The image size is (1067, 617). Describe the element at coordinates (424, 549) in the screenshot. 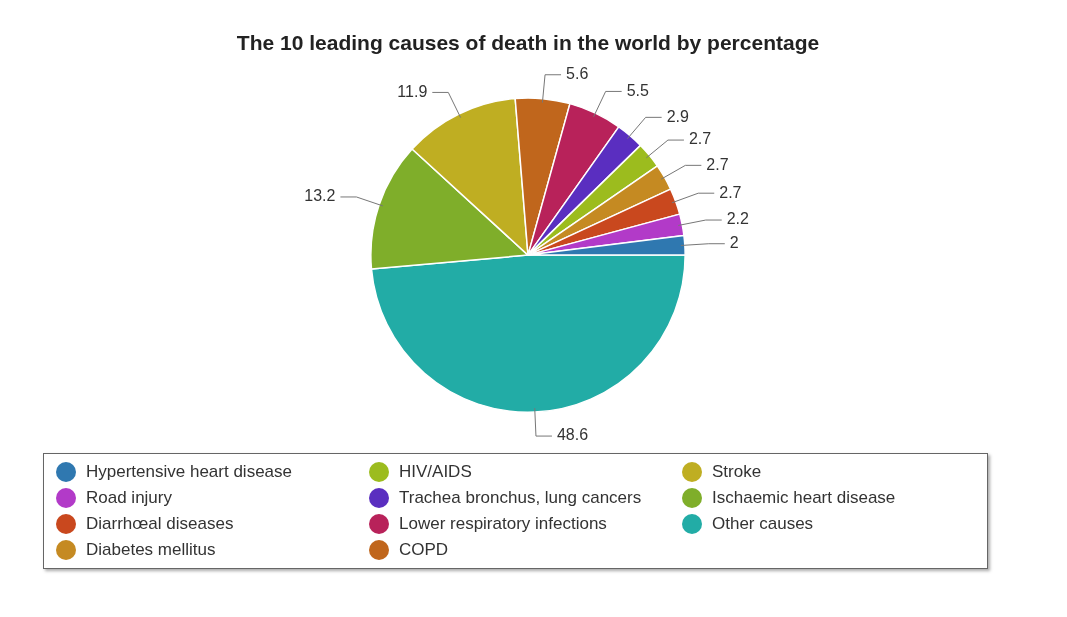

I see `legend-label: COPD` at that location.